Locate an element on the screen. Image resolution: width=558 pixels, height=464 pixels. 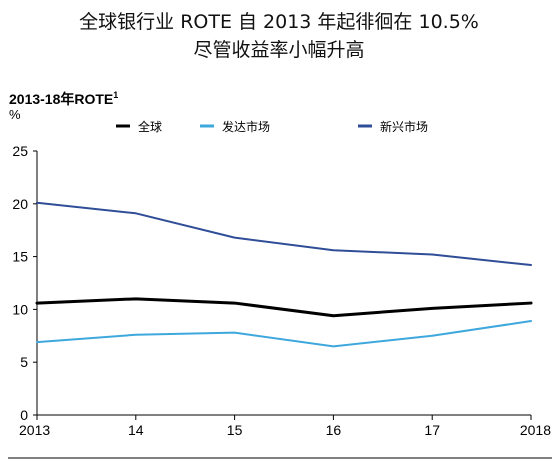
x-tick-label: 17 is located at coordinates (432, 430).